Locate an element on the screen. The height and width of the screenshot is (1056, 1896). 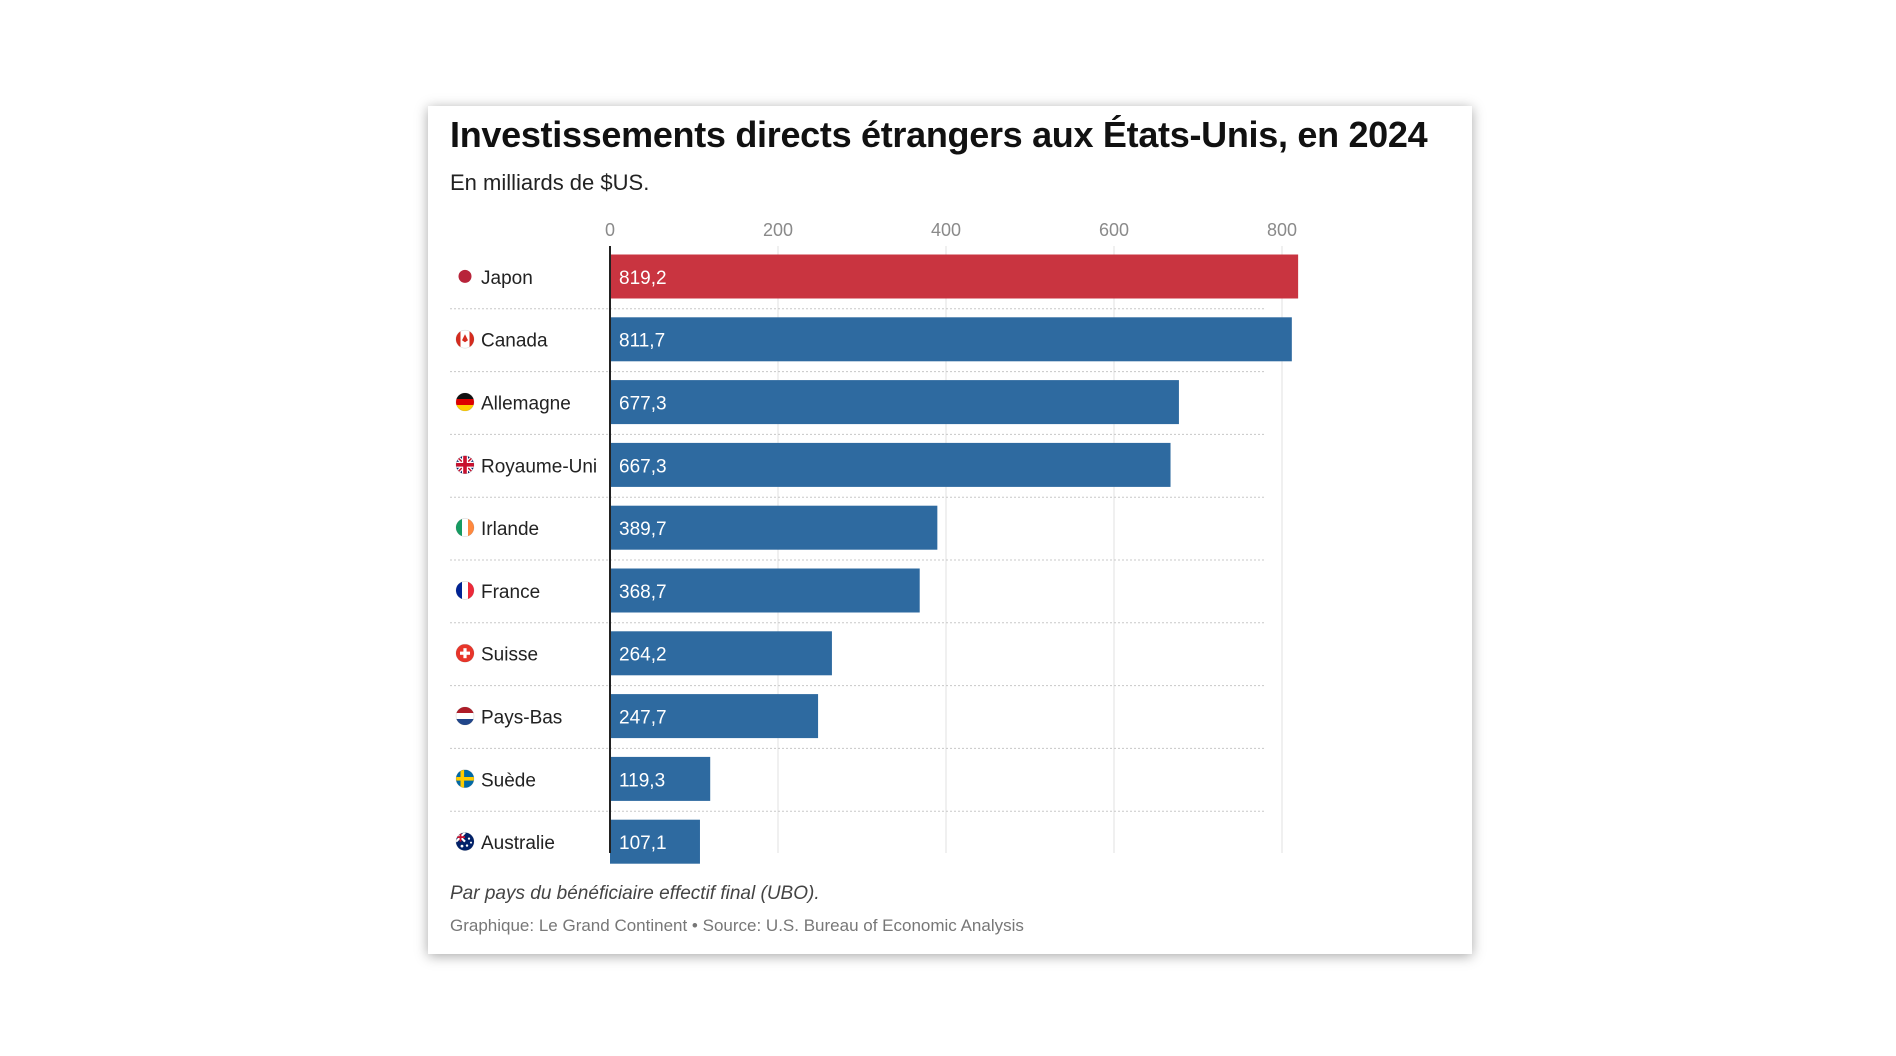
canada-flag-icon is located at coordinates (465, 339).